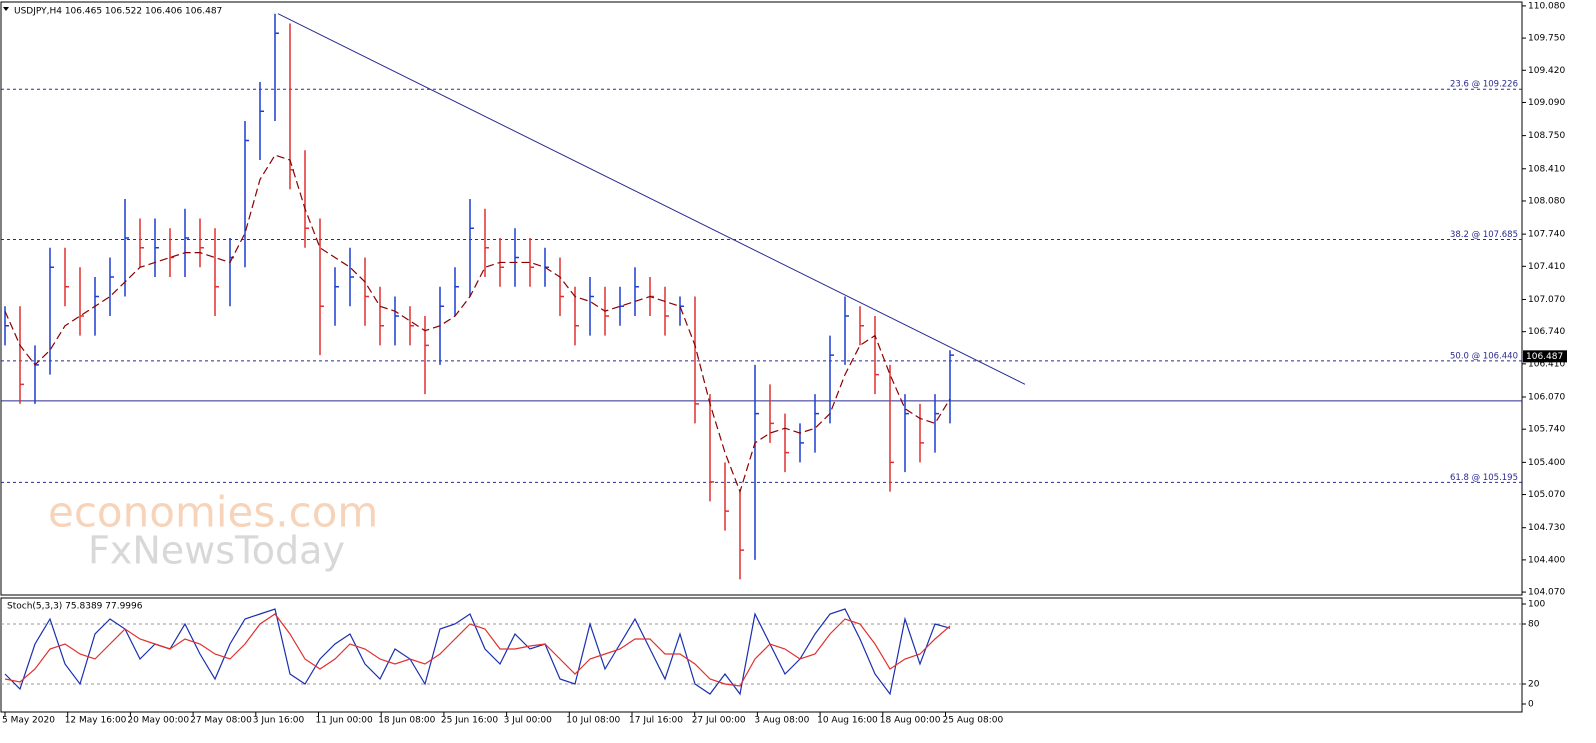  I want to click on watermark: economies.com, so click(213, 512).